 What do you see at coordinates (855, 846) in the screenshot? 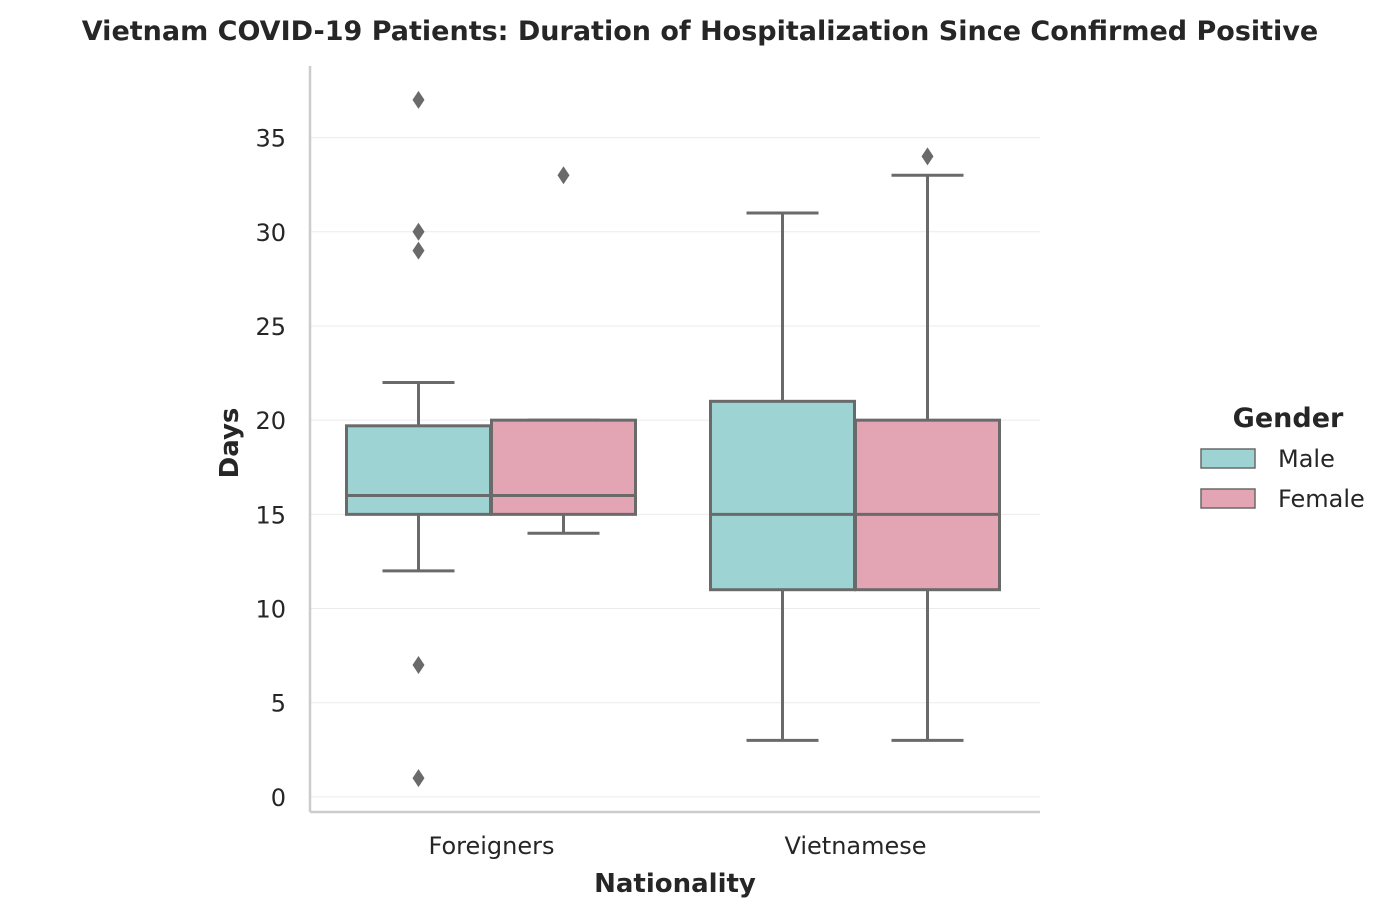
I see `x-tick-label: Vietnamese` at bounding box center [855, 846].